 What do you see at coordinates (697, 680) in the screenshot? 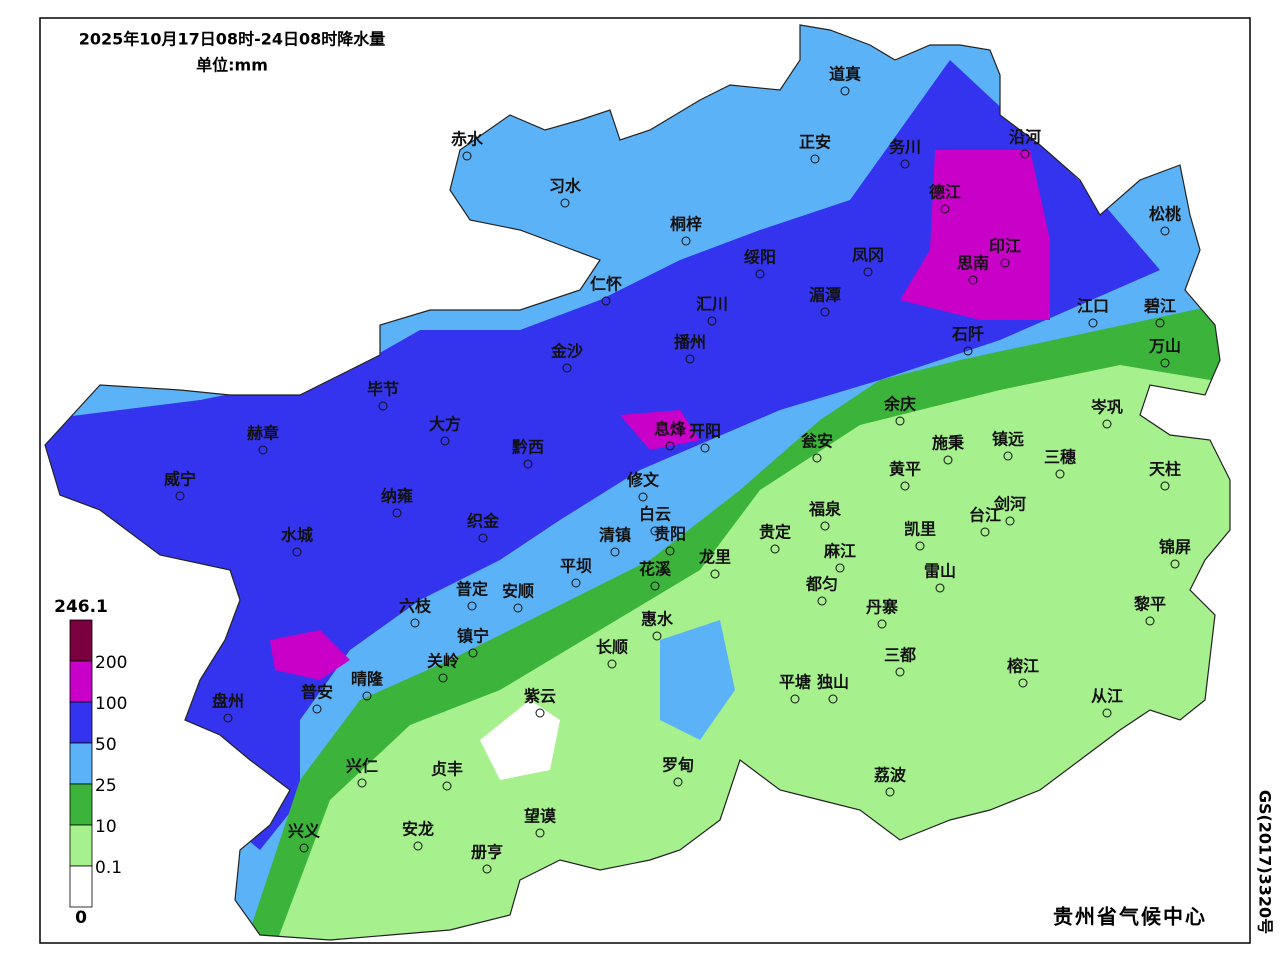
I see `zone-light-blue` at bounding box center [697, 680].